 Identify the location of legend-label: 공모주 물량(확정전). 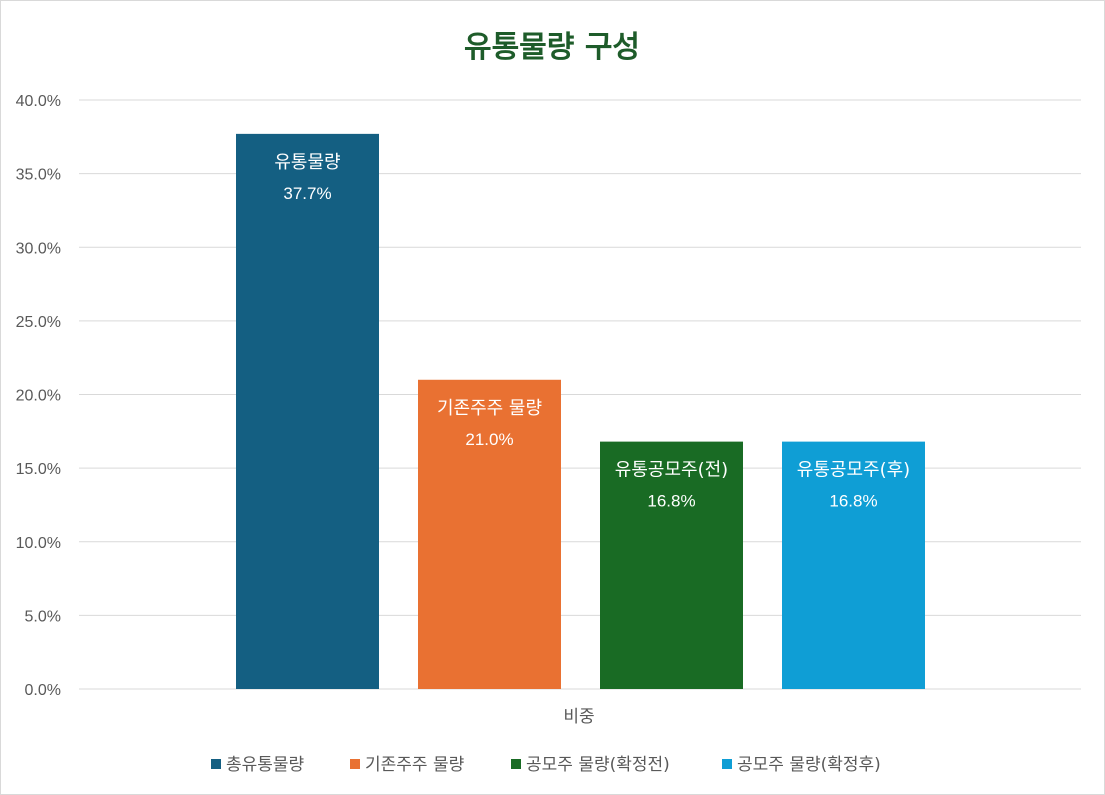
(598, 765).